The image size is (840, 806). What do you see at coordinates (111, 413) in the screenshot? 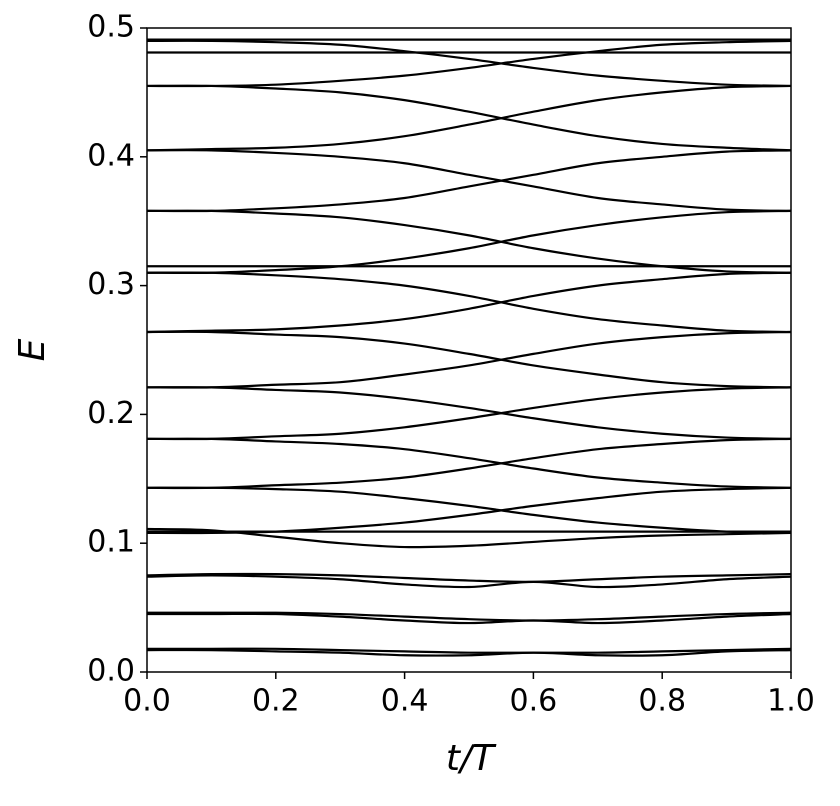
I see `y-tick-label: 0.2` at bounding box center [111, 413].